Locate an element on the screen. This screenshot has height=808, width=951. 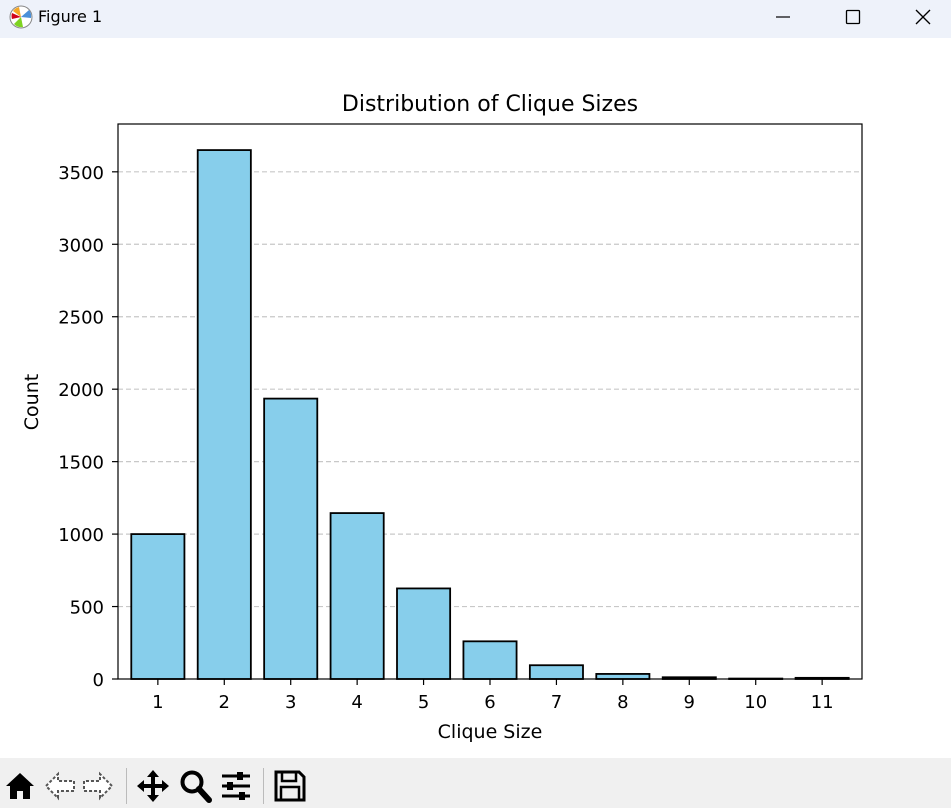
back-button is located at coordinates (60, 786).